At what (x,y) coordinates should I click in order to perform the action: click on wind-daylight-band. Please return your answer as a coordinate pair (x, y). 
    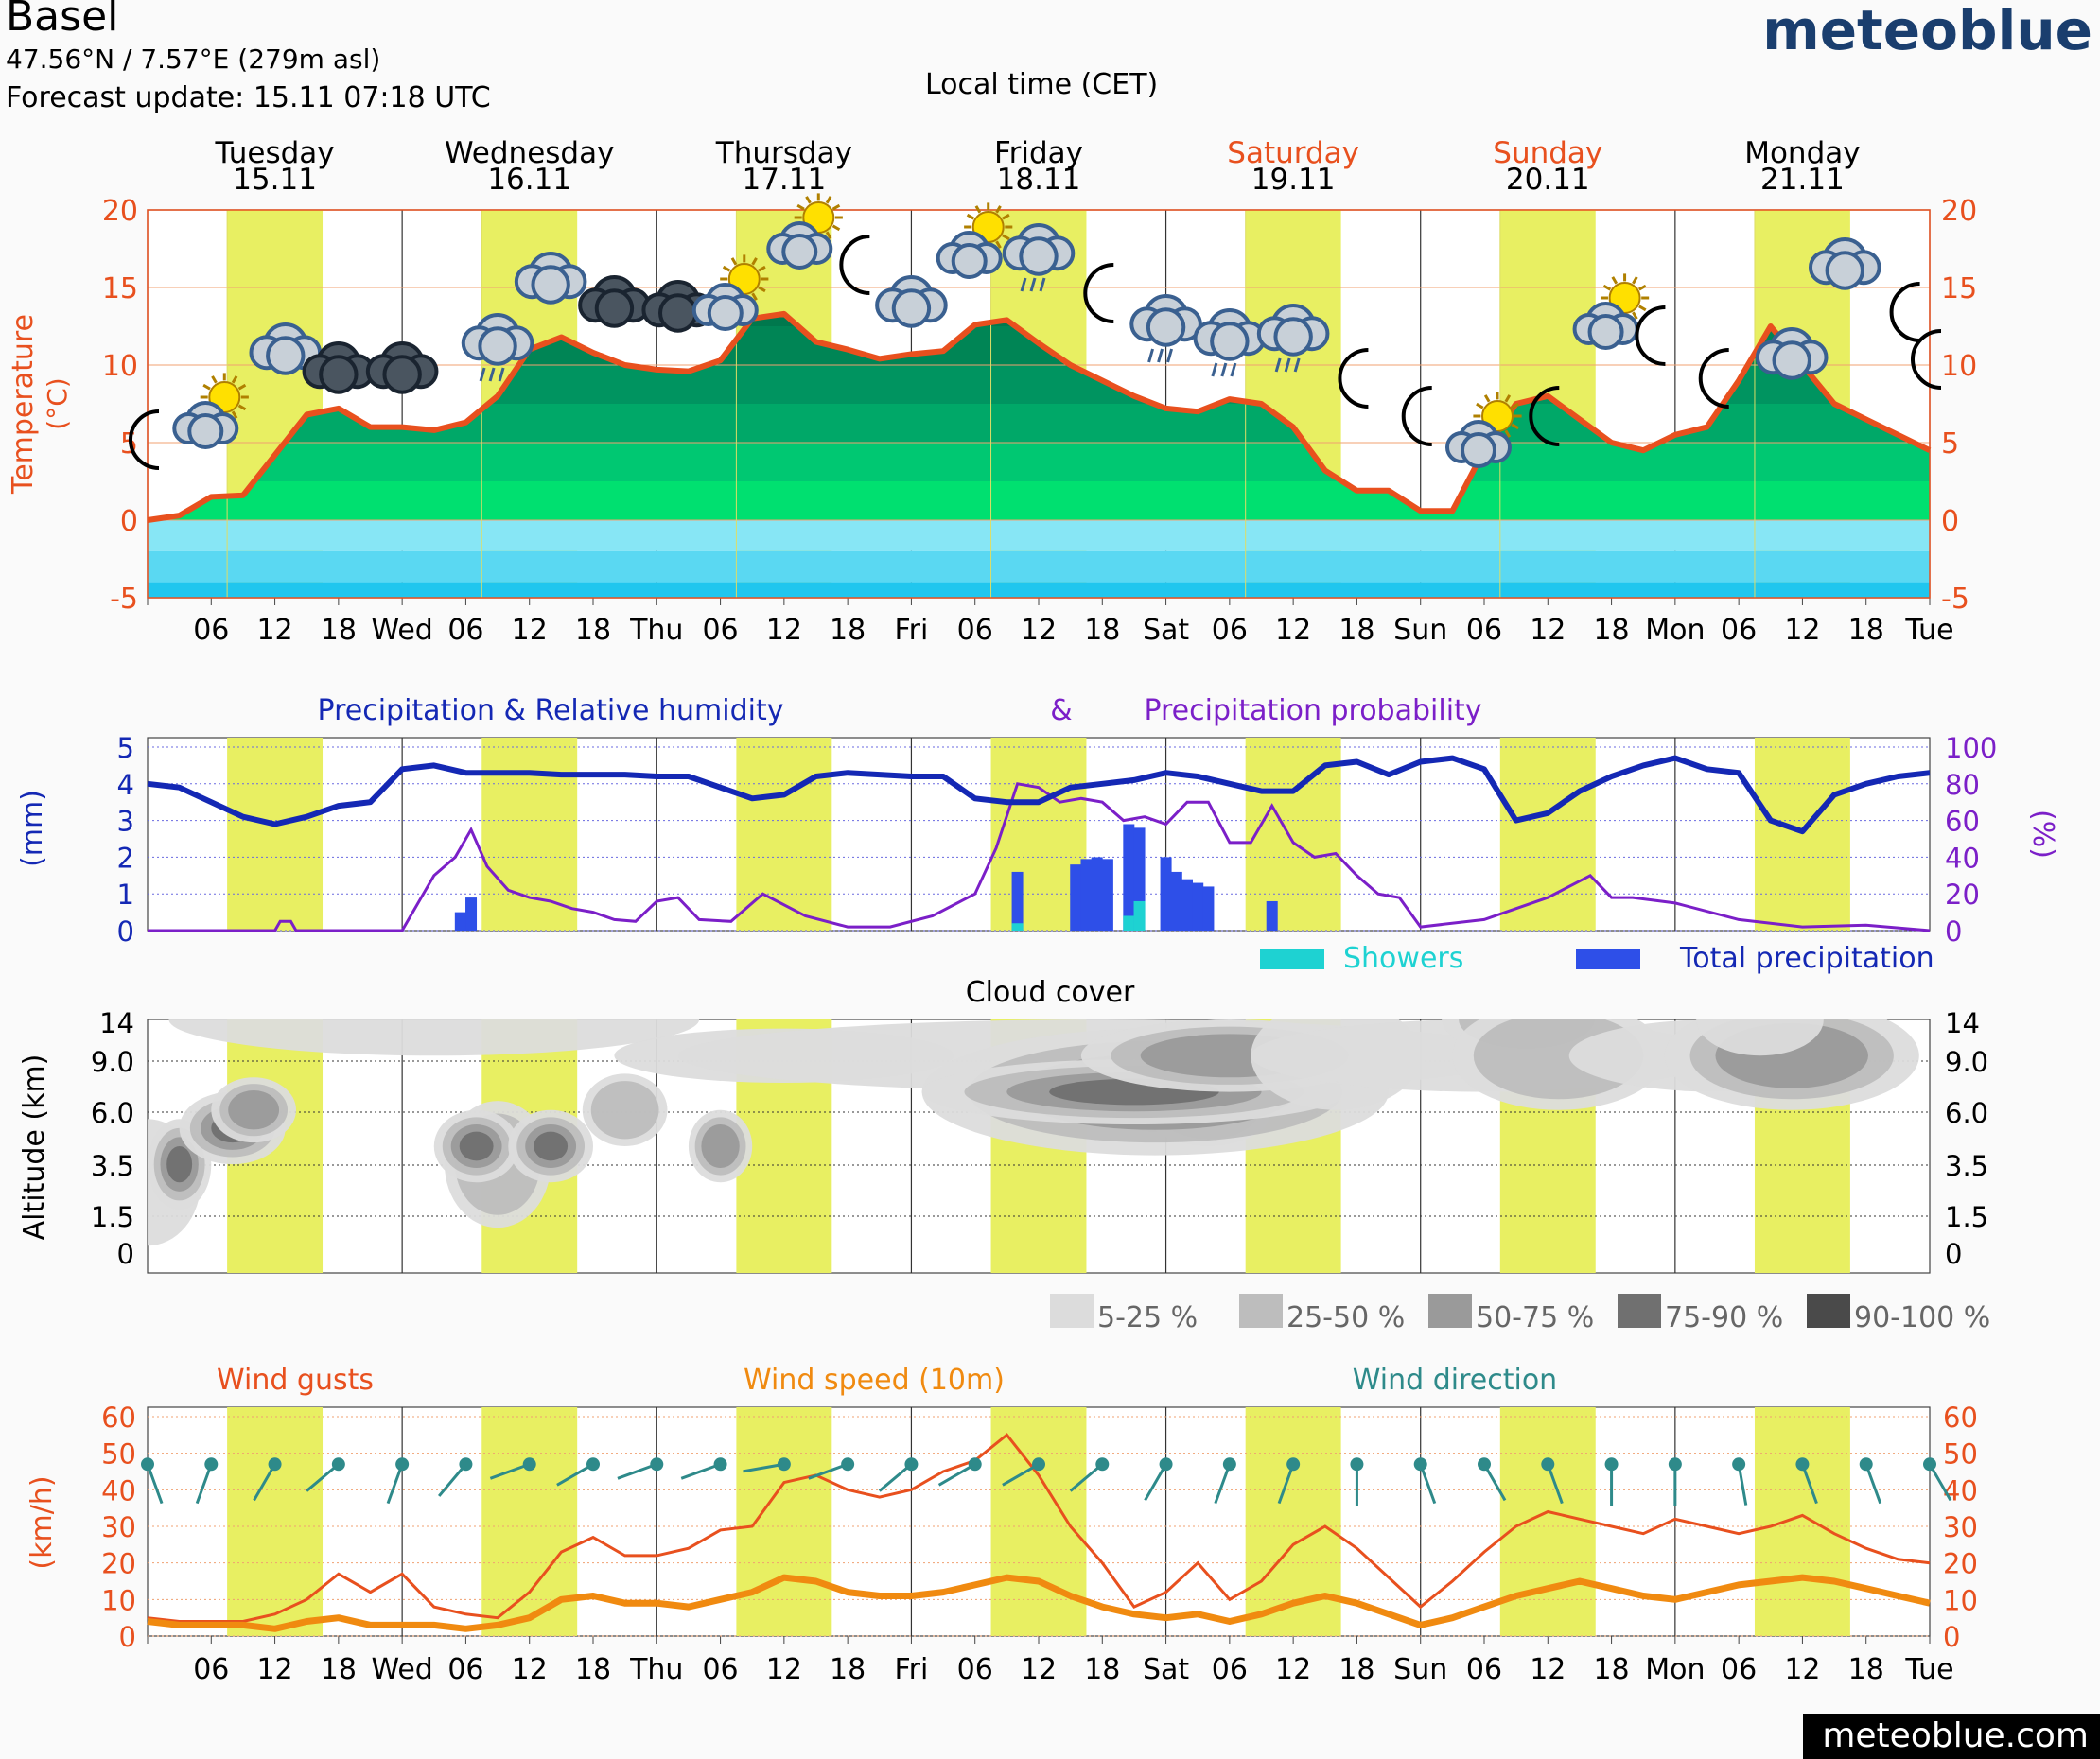
    Looking at the image, I should click on (275, 1521).